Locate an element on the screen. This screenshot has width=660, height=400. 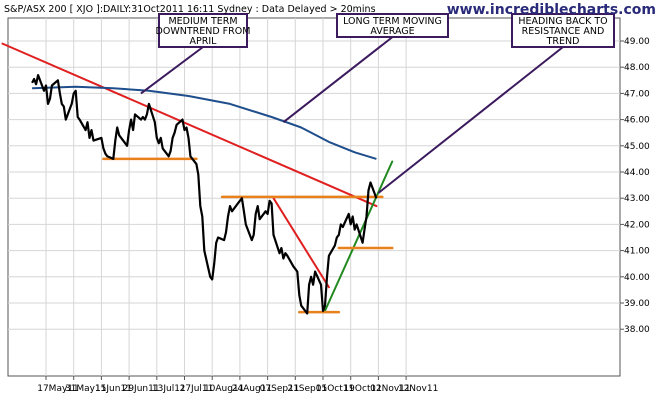
y-tick-label: 43.00 is located at coordinates (637, 199).